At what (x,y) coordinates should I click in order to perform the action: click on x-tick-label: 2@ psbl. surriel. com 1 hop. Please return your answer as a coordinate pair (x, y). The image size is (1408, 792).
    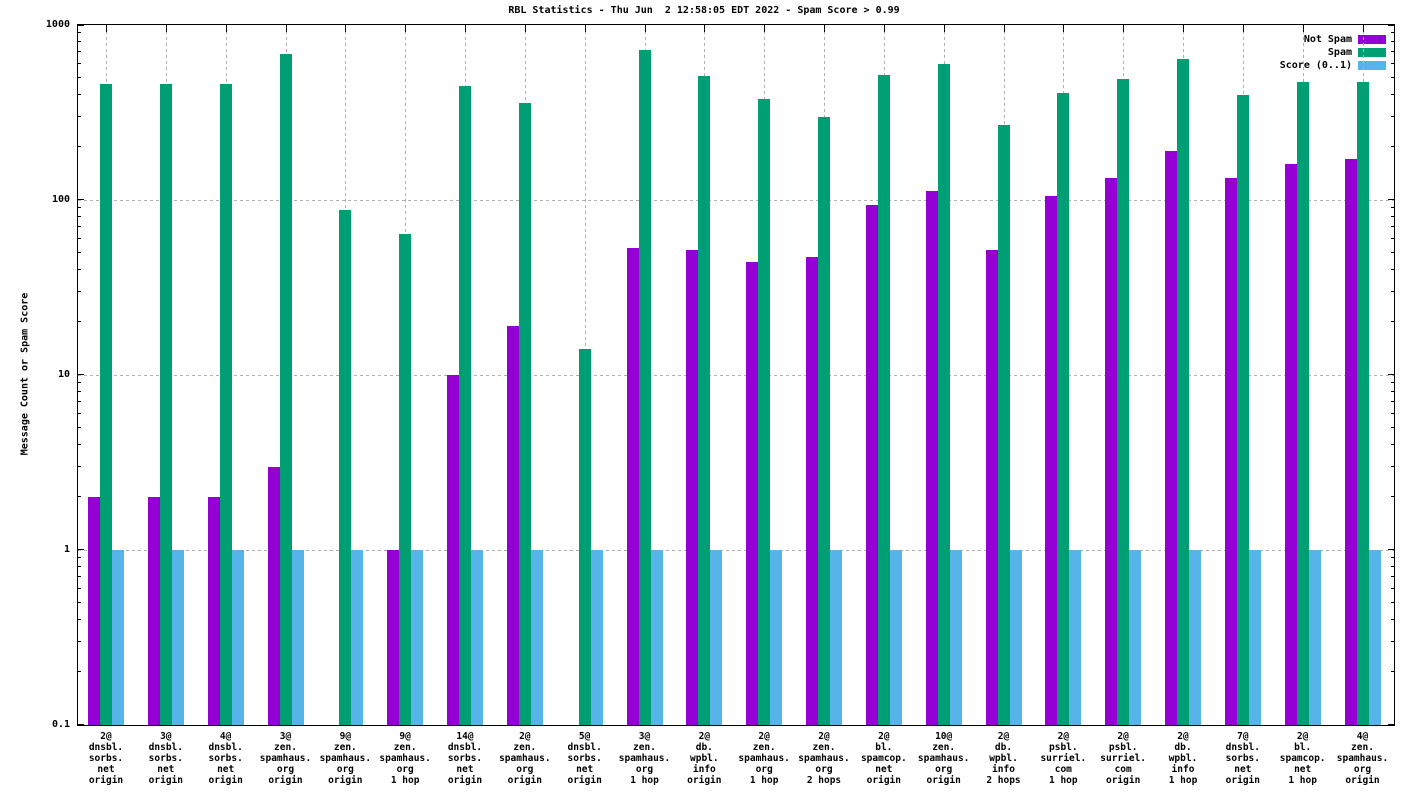
    Looking at the image, I should click on (1063, 758).